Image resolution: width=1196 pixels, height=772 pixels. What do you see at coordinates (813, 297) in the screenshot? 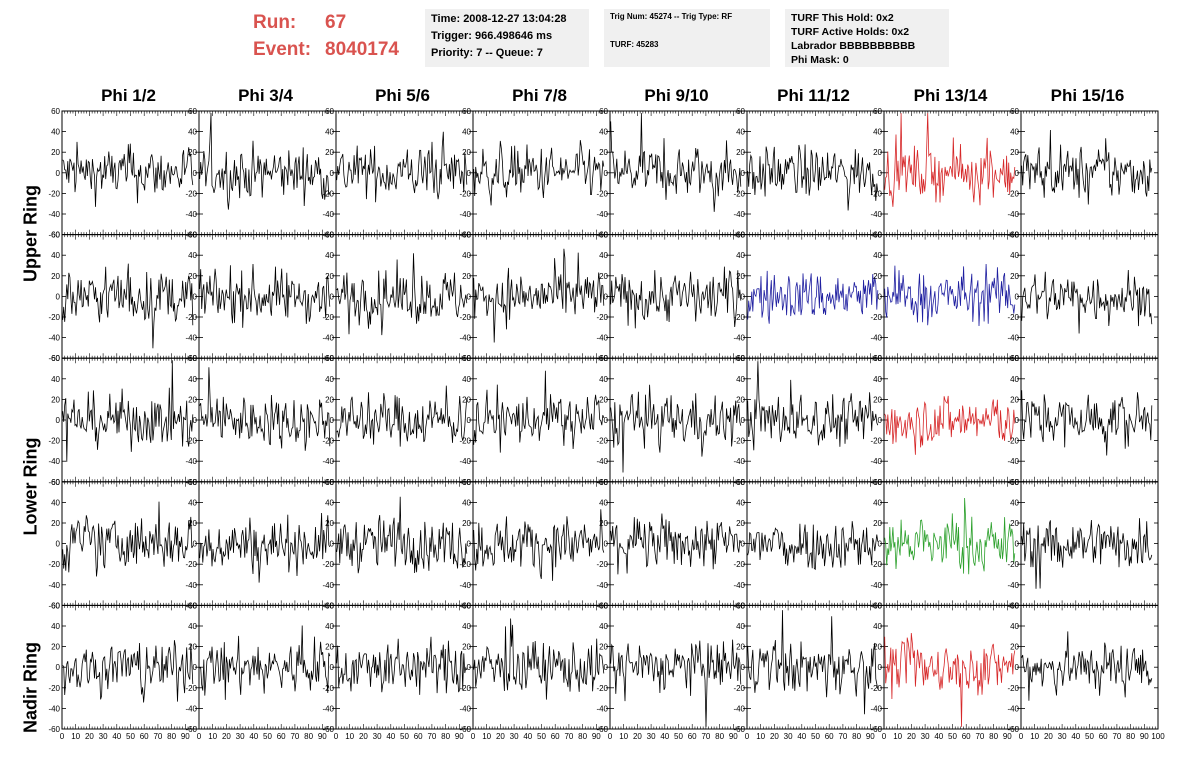
I see `waveform-trace-blue` at bounding box center [813, 297].